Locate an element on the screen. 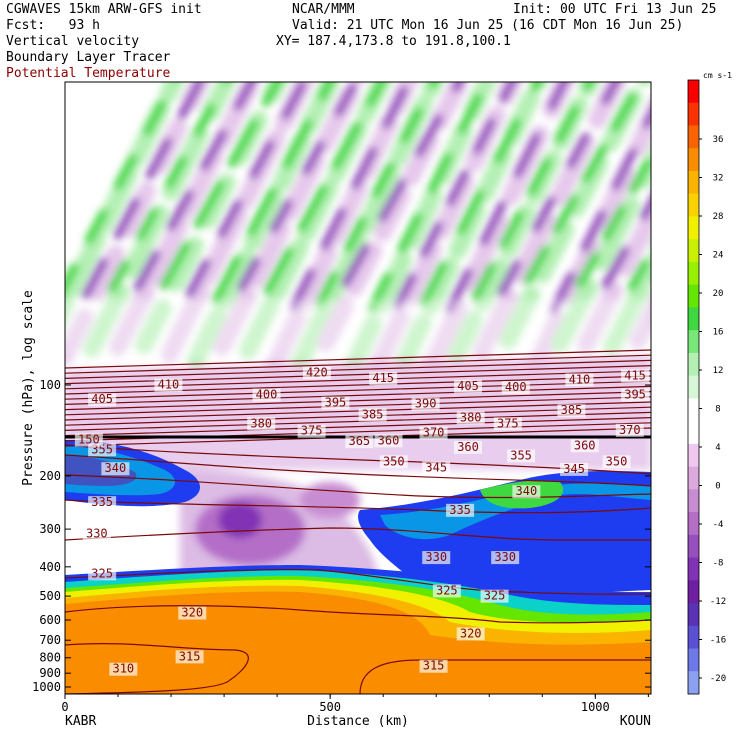  colorbar-label: 20 is located at coordinates (718, 294).